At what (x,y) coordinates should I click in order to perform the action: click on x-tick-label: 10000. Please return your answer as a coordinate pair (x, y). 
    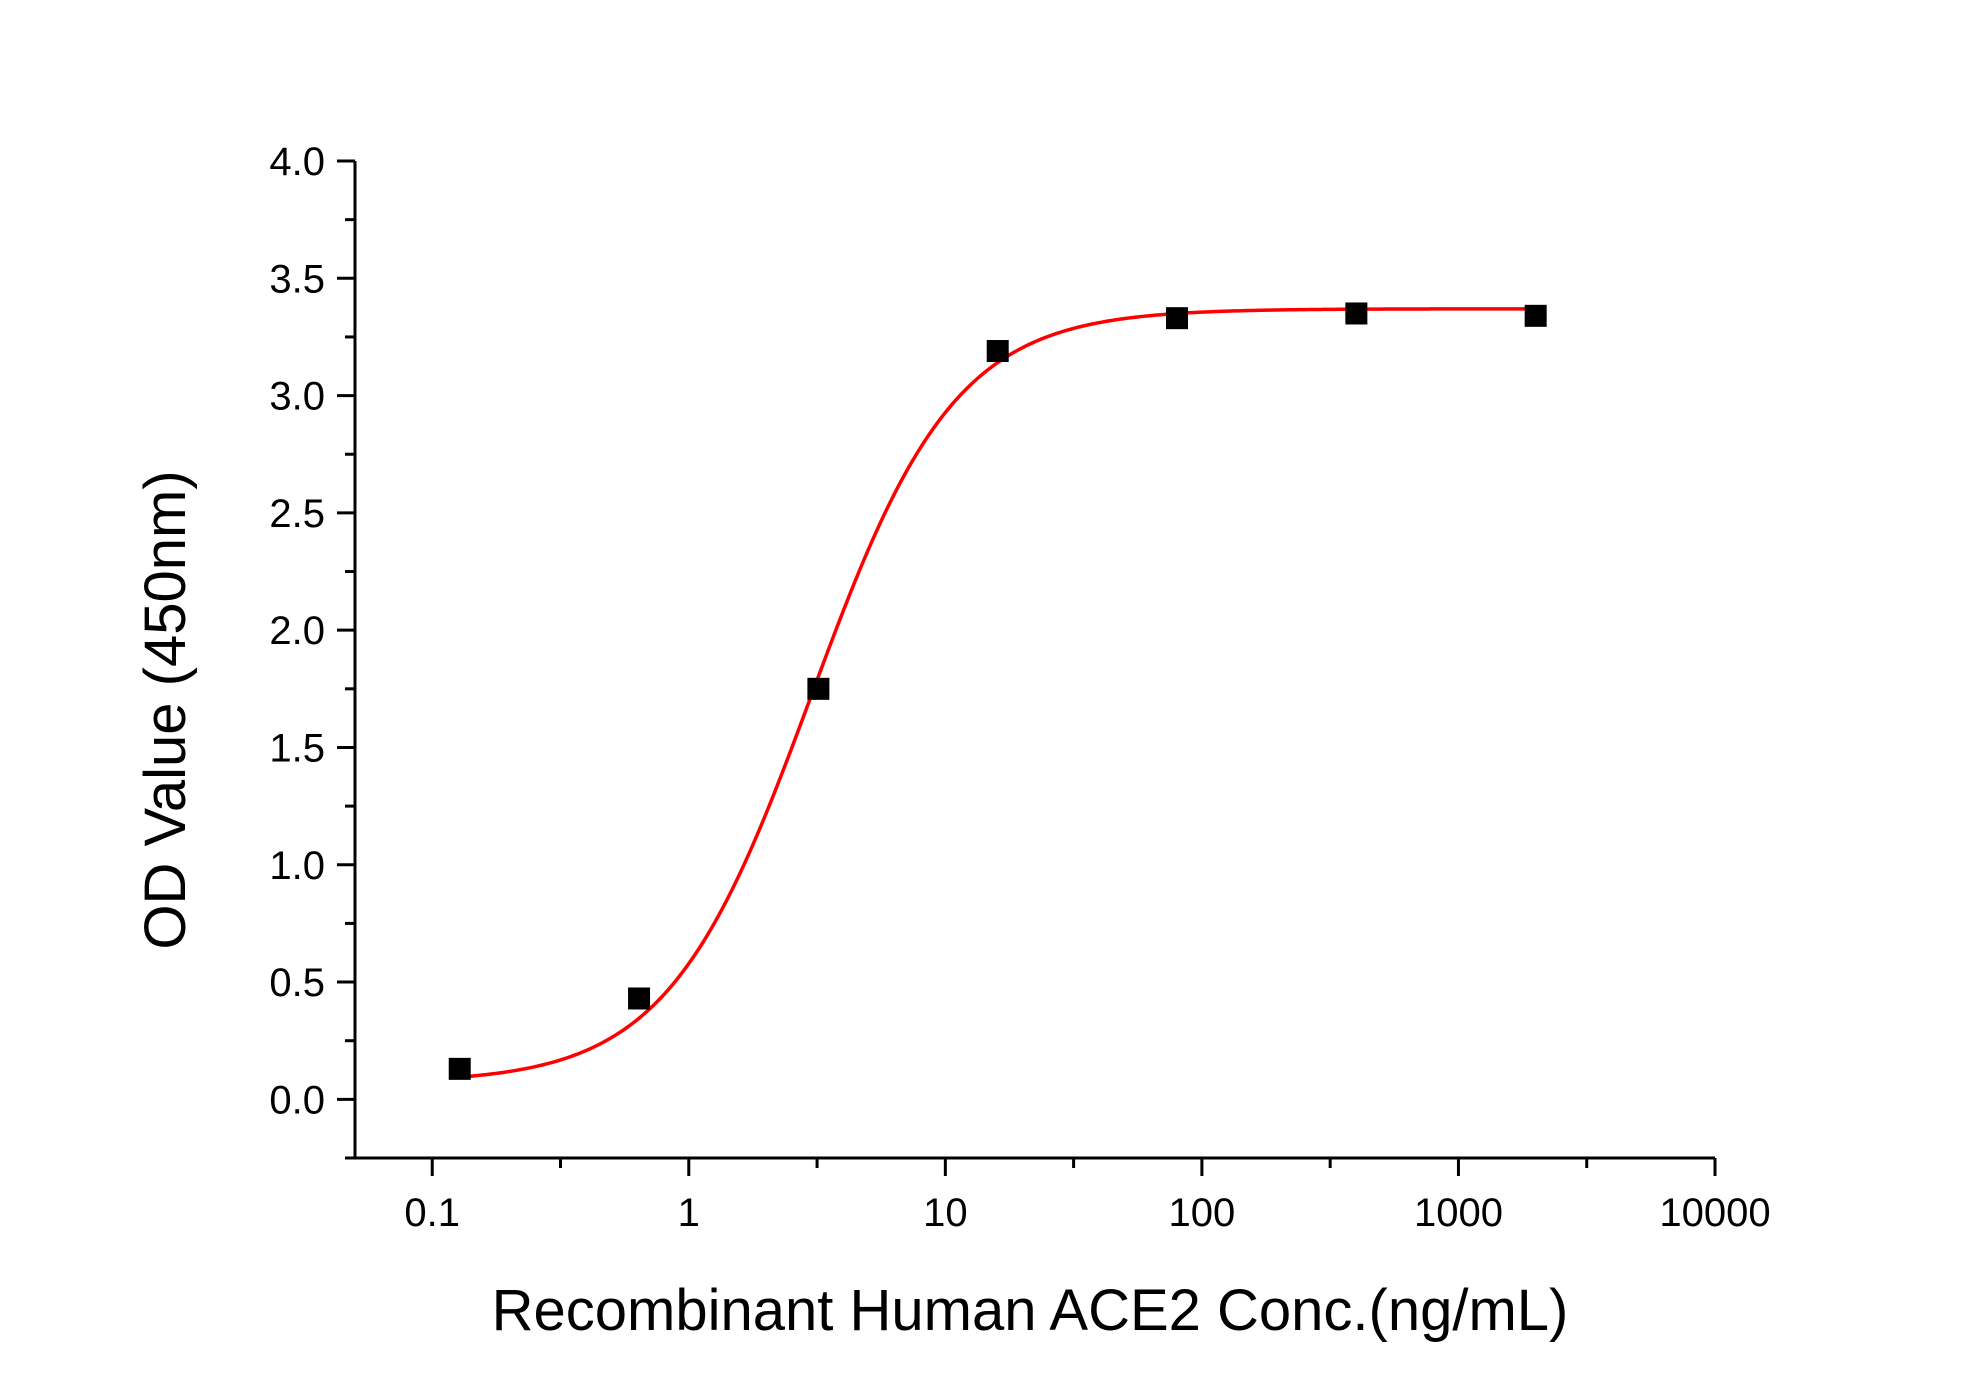
    Looking at the image, I should click on (1714, 1213).